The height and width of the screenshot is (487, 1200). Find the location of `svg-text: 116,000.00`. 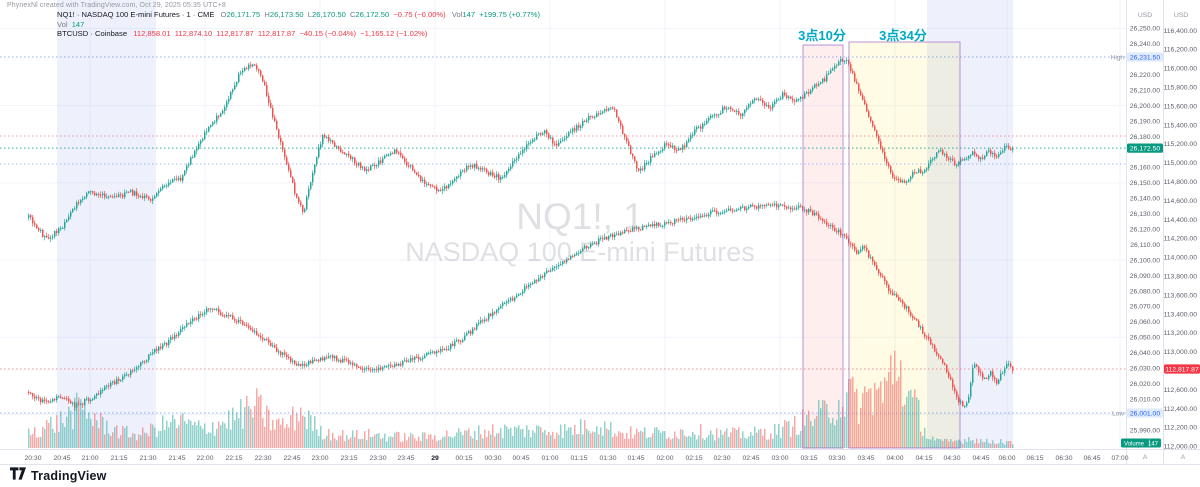

svg-text: 116,000.00 is located at coordinates (1180, 69).